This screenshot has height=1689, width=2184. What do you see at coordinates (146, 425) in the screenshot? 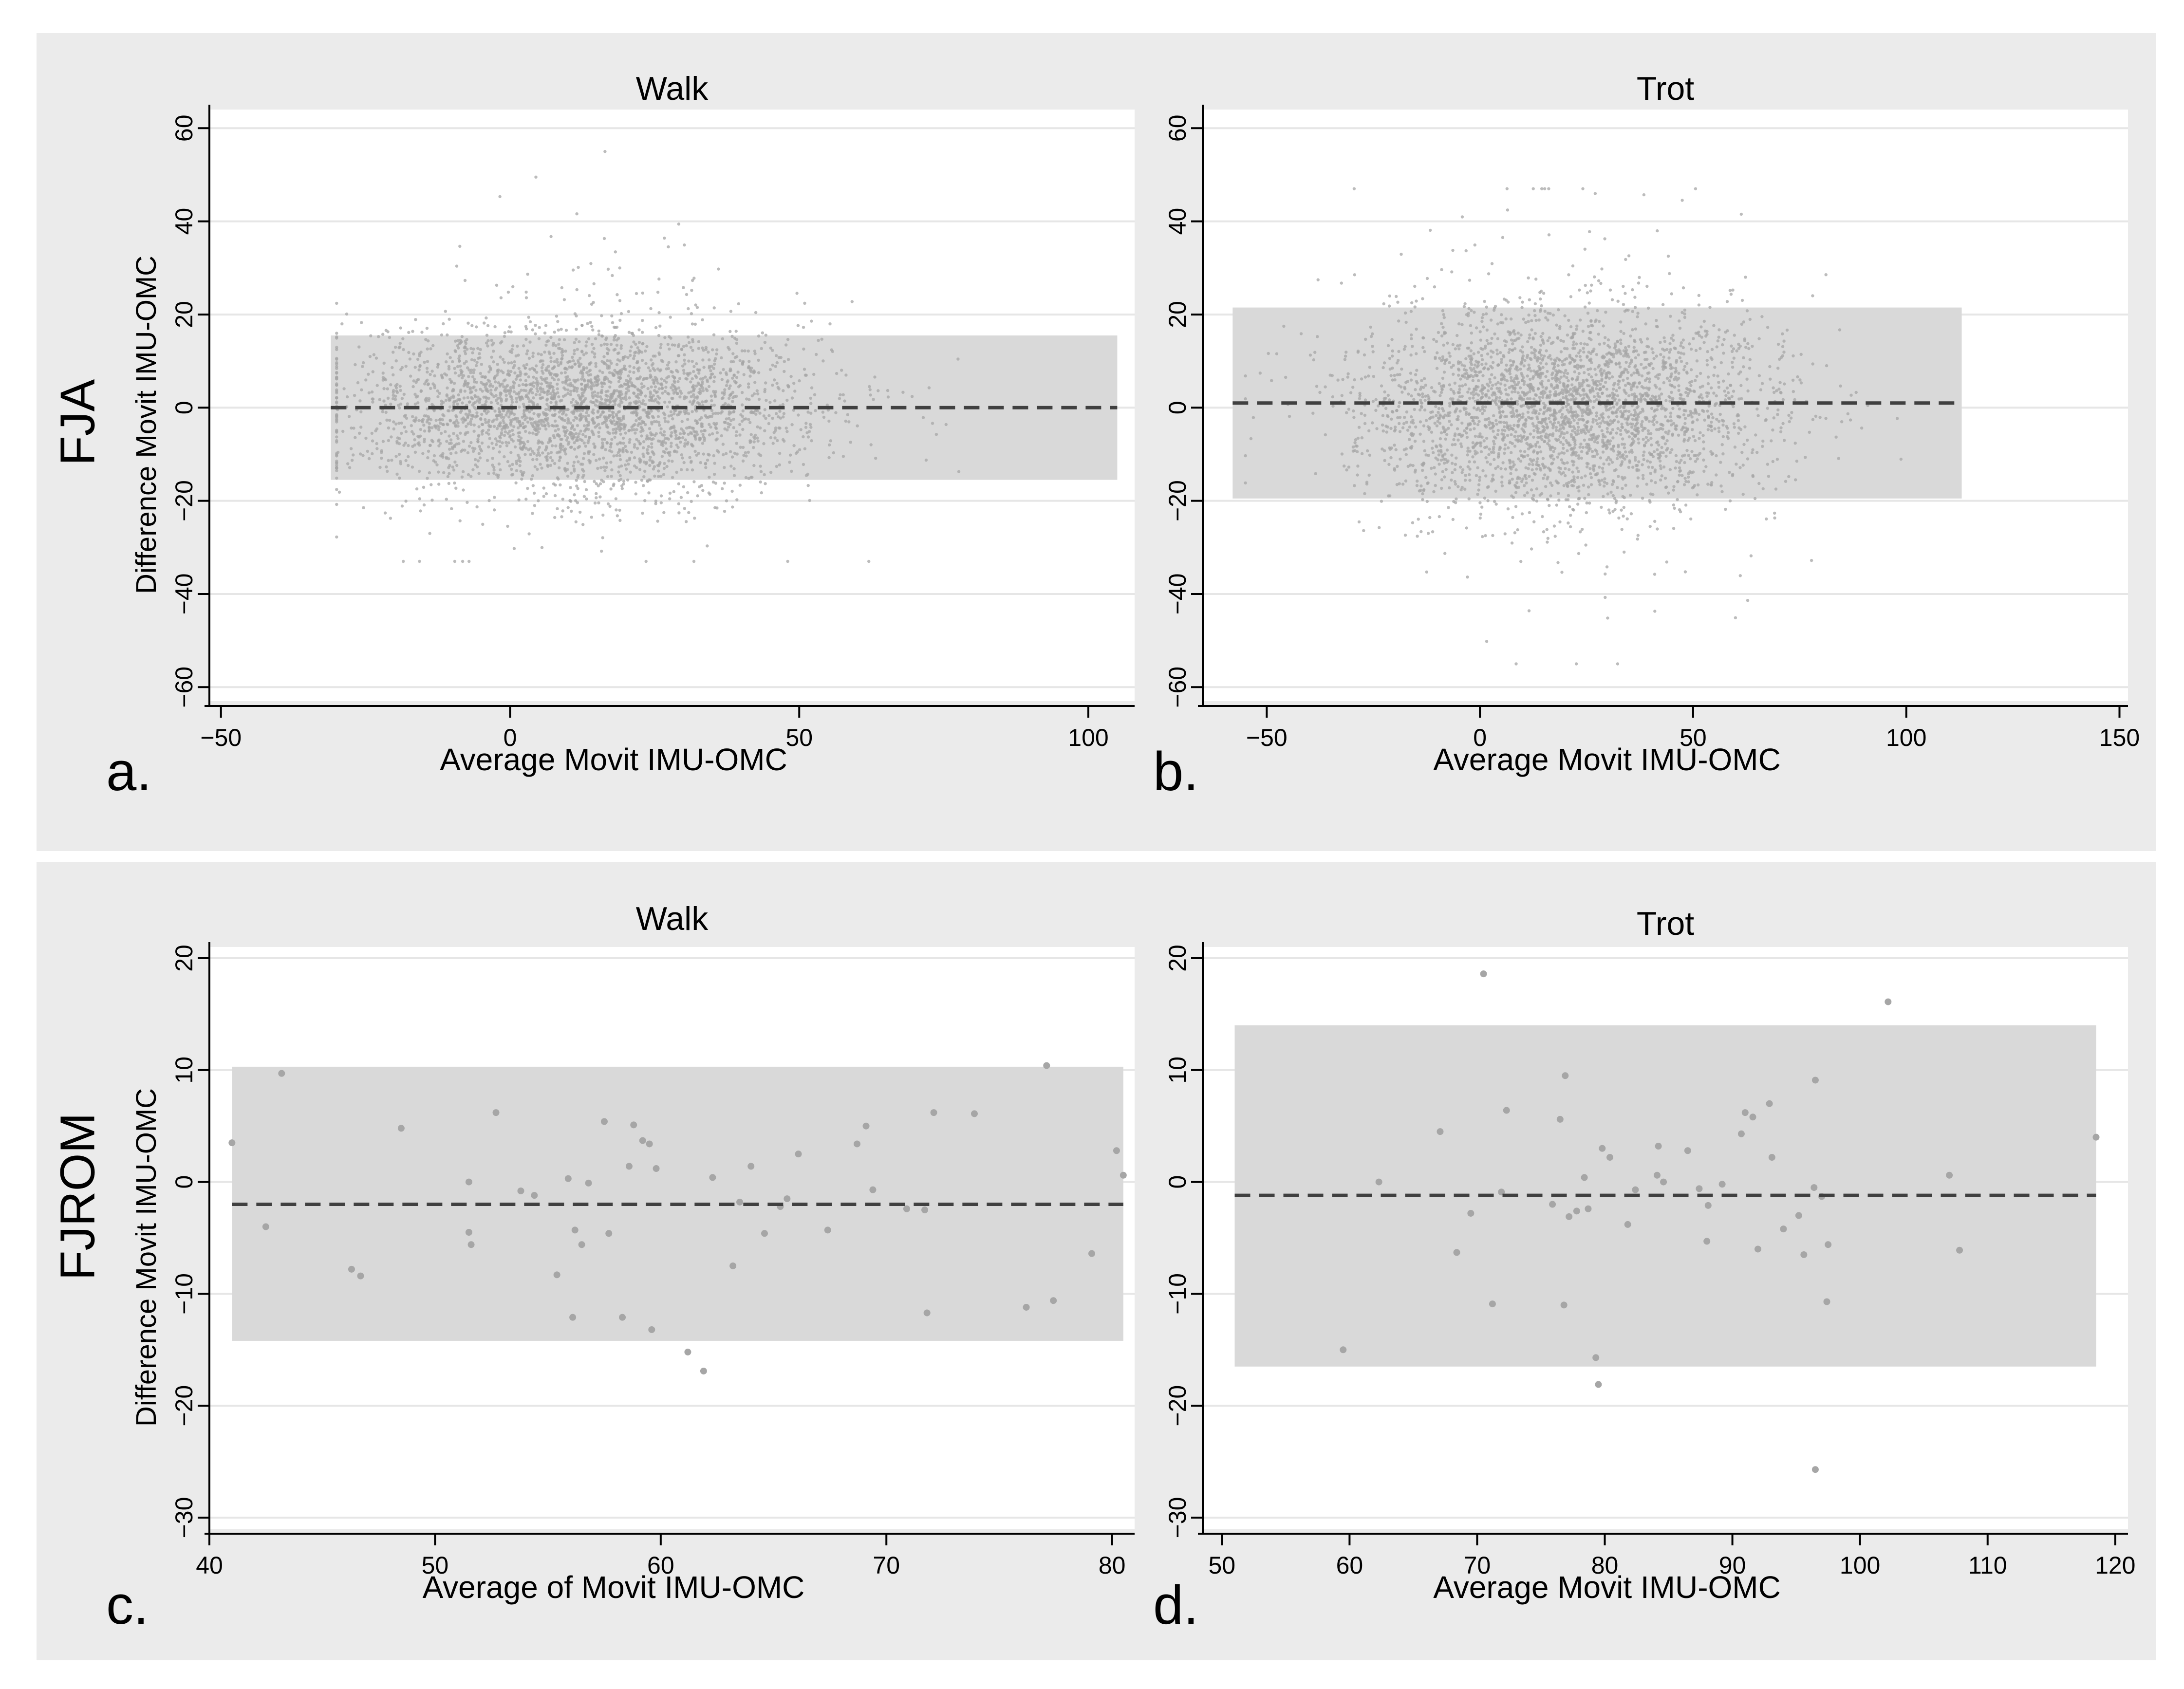
I see `y-axis-label: Difference Movit IMU-OMC` at bounding box center [146, 425].